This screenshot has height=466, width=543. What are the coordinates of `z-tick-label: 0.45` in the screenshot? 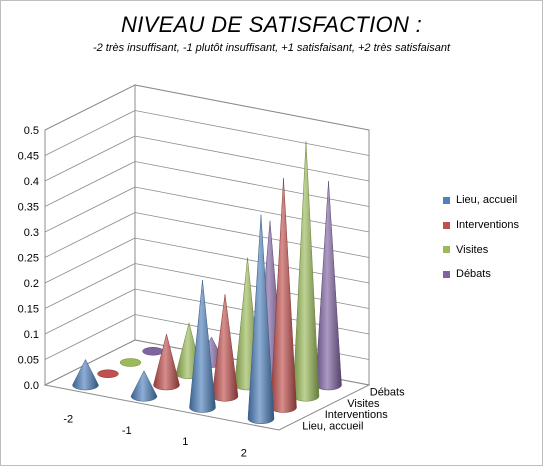 It's located at (28, 157).